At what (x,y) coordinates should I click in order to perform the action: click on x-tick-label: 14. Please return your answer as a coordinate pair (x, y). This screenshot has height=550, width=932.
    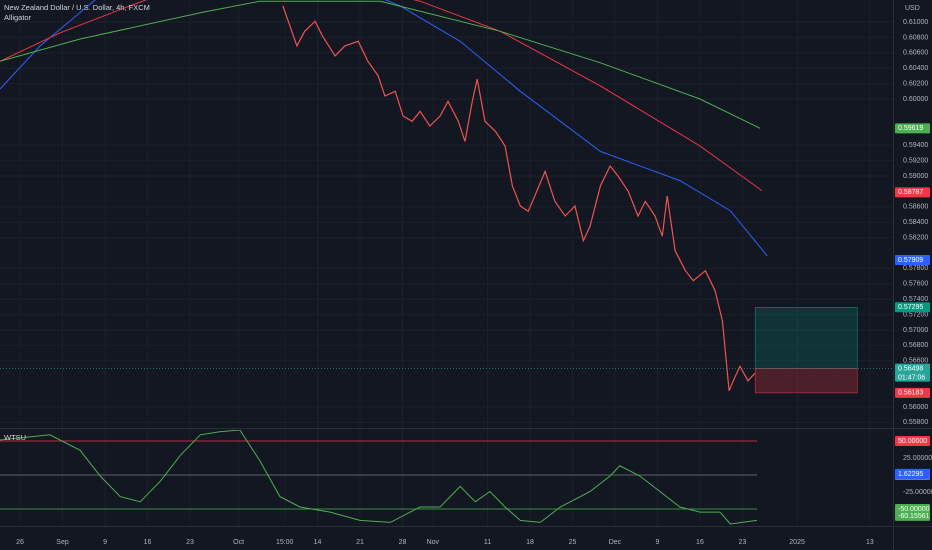
    Looking at the image, I should click on (318, 542).